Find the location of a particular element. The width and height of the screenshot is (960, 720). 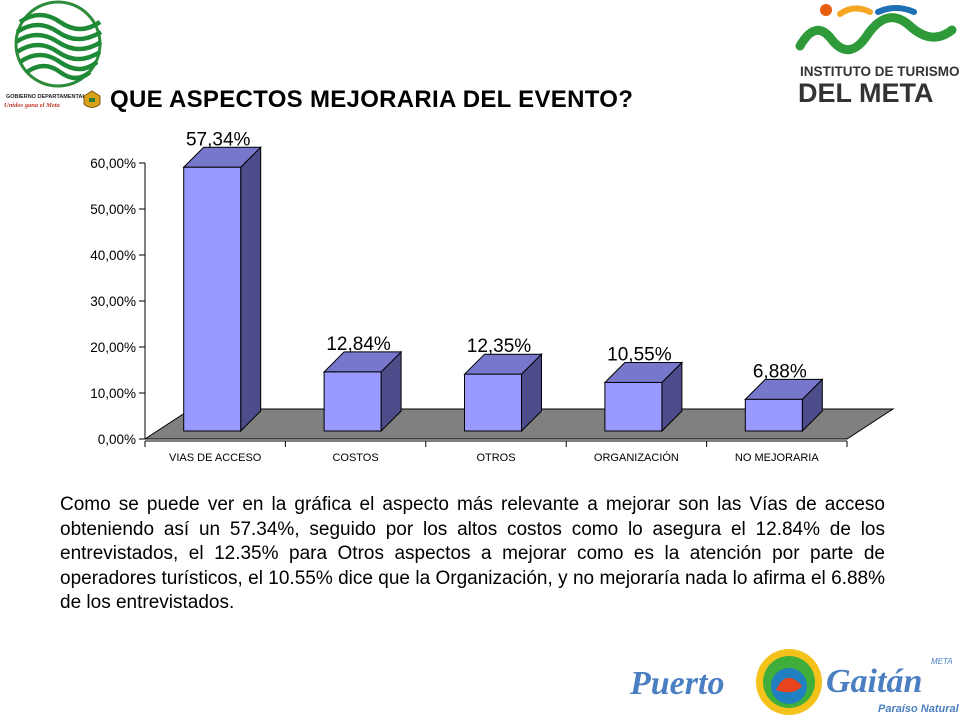

data-label: 6,88% is located at coordinates (780, 371).